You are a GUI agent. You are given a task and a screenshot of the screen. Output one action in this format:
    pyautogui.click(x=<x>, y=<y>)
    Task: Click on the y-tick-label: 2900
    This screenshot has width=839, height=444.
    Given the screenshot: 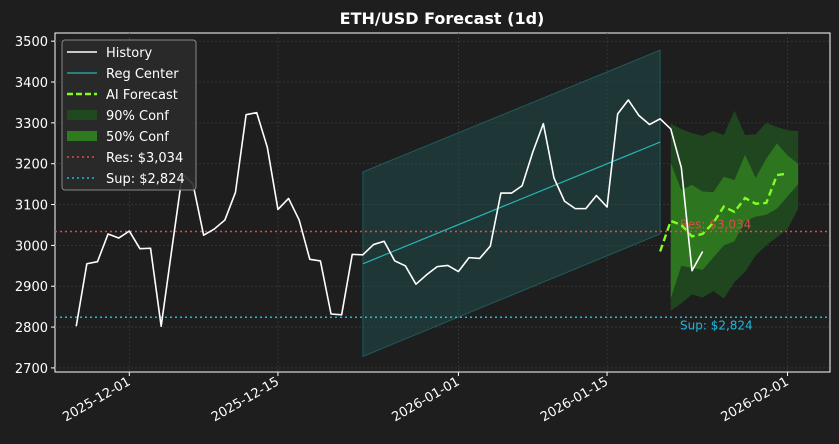 What is the action you would take?
    pyautogui.click(x=31, y=287)
    